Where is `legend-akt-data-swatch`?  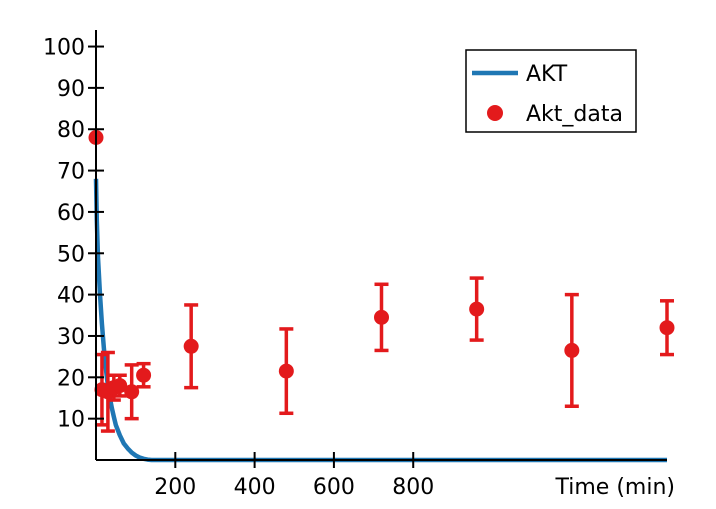
legend-akt-data-swatch is located at coordinates (495, 113).